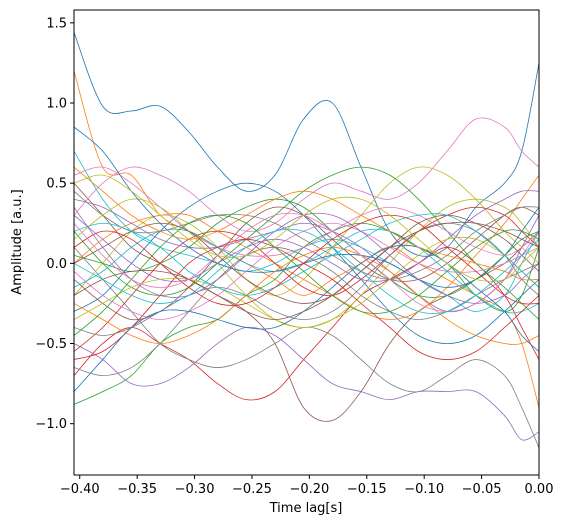  What do you see at coordinates (367, 489) in the screenshot?
I see `x-tick-label: −0.15` at bounding box center [367, 489].